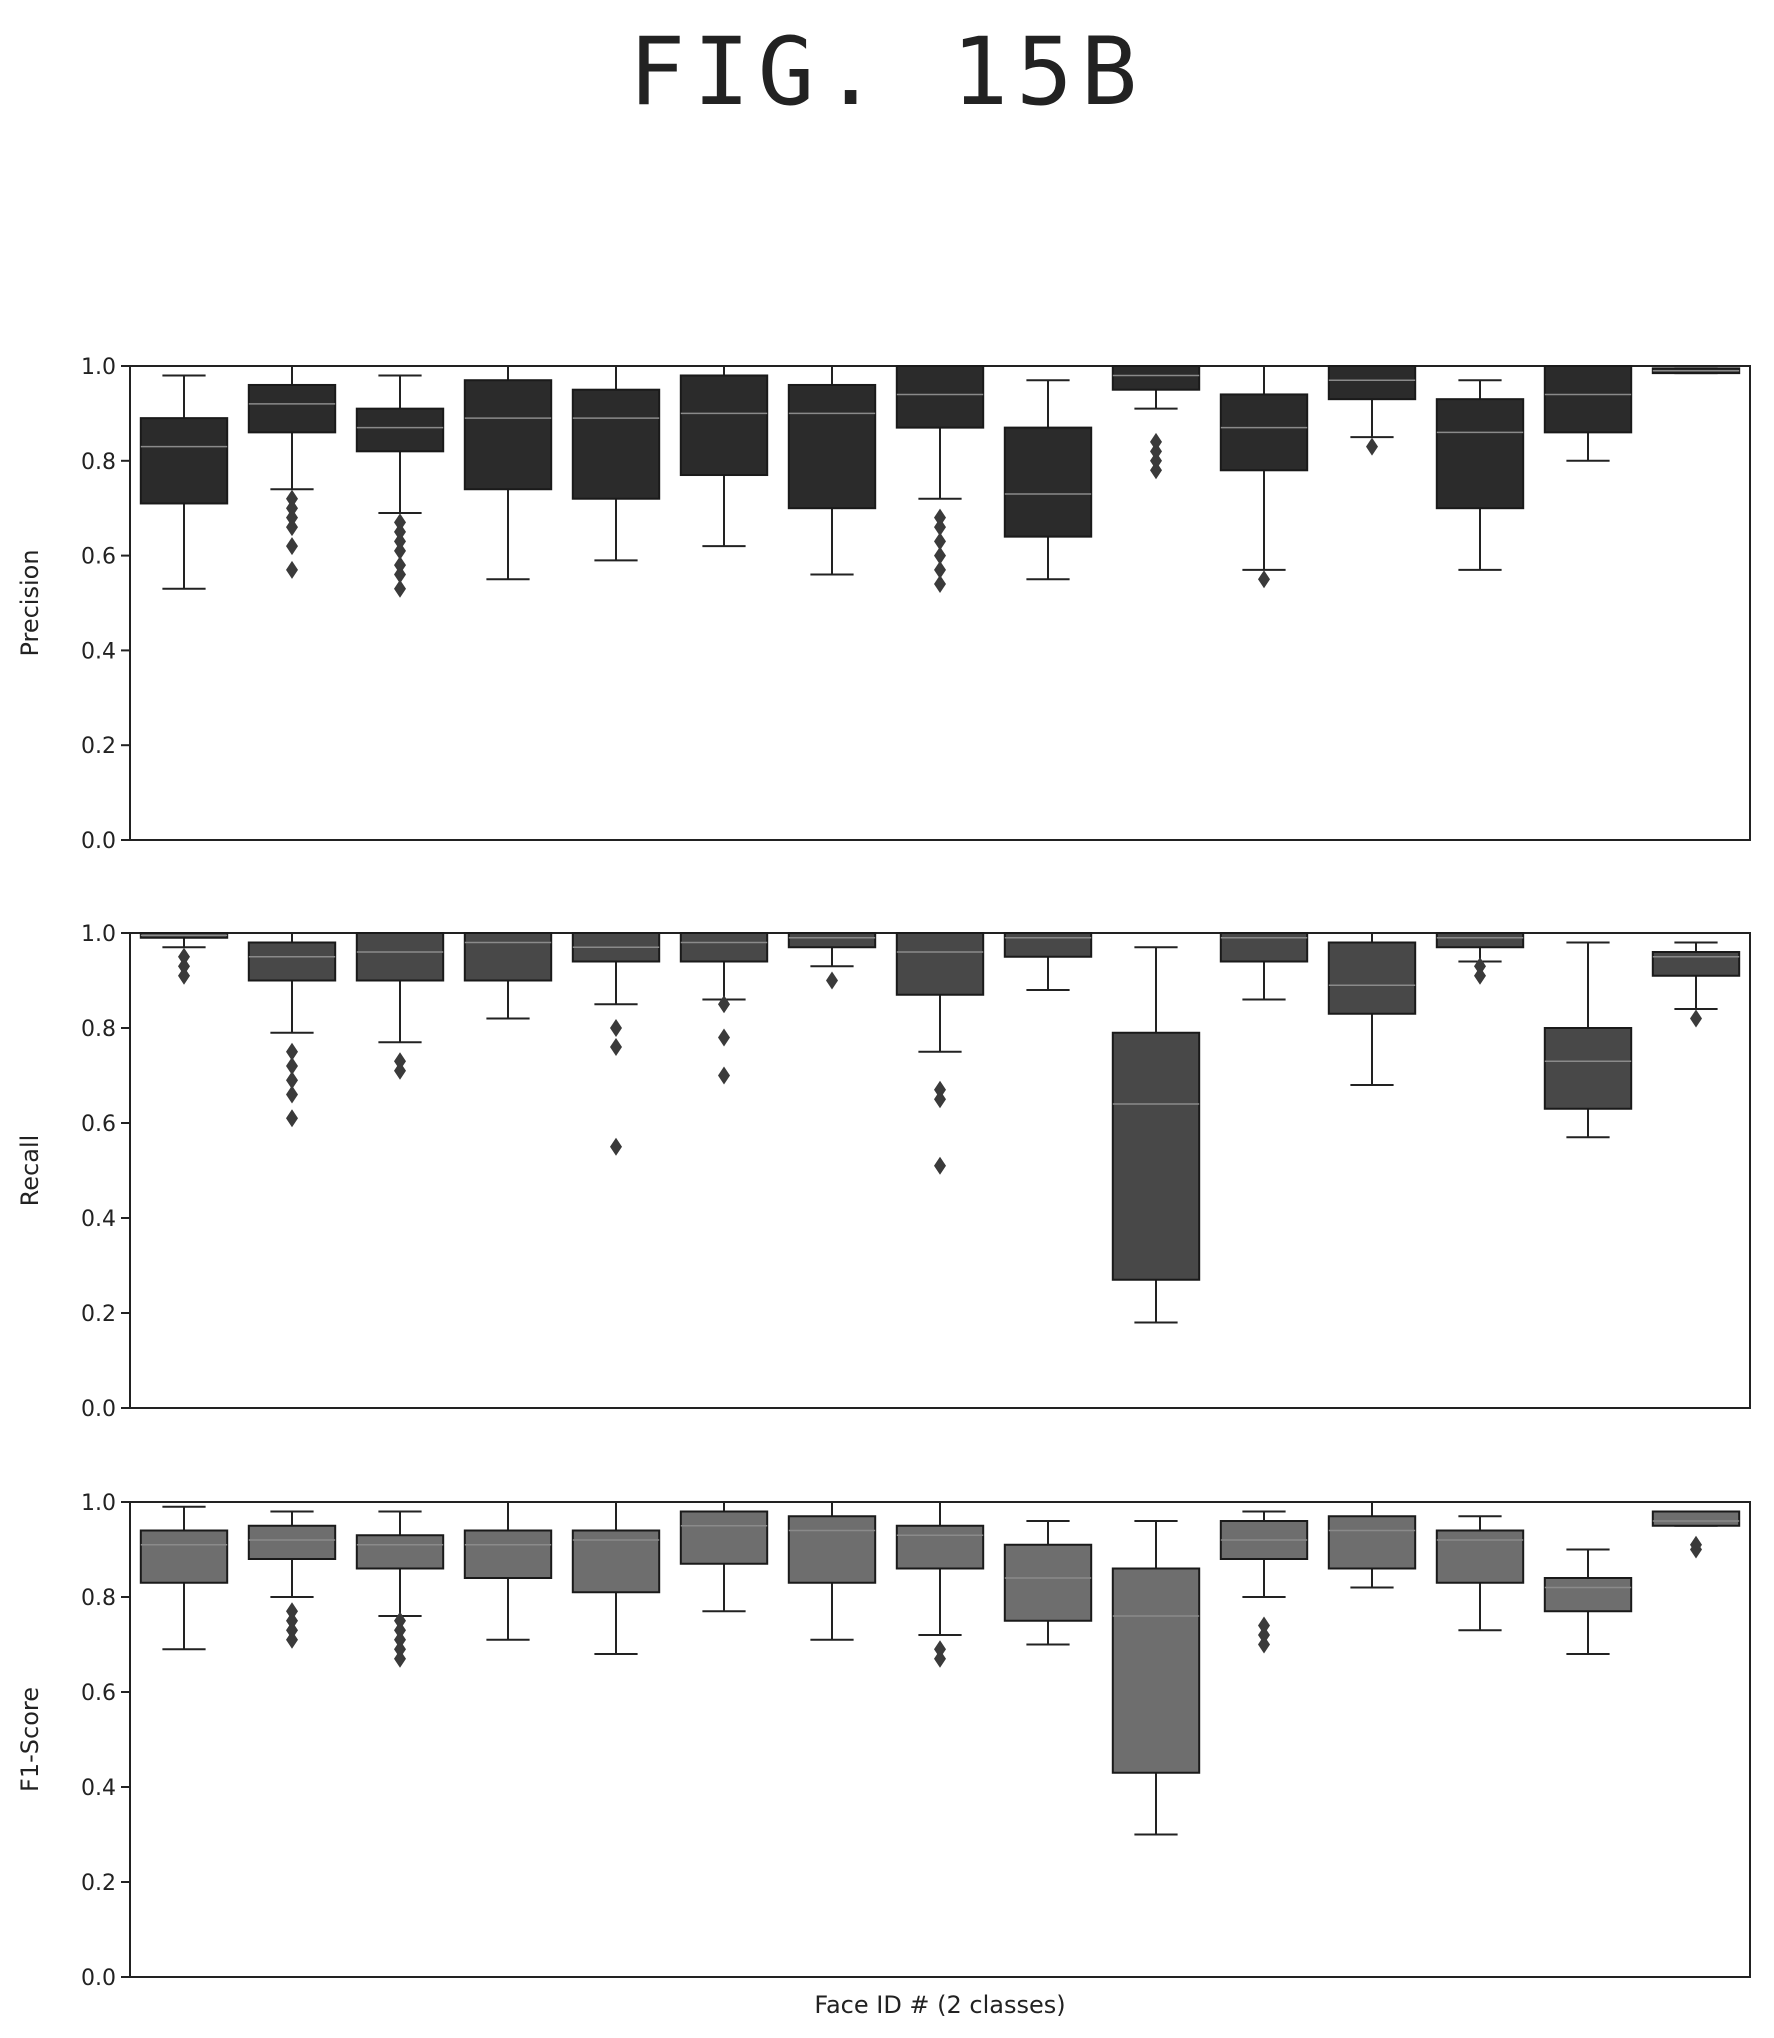  Describe the element at coordinates (939, 2005) in the screenshot. I see `x-axis-label: Face ID # (2 classes)` at that location.